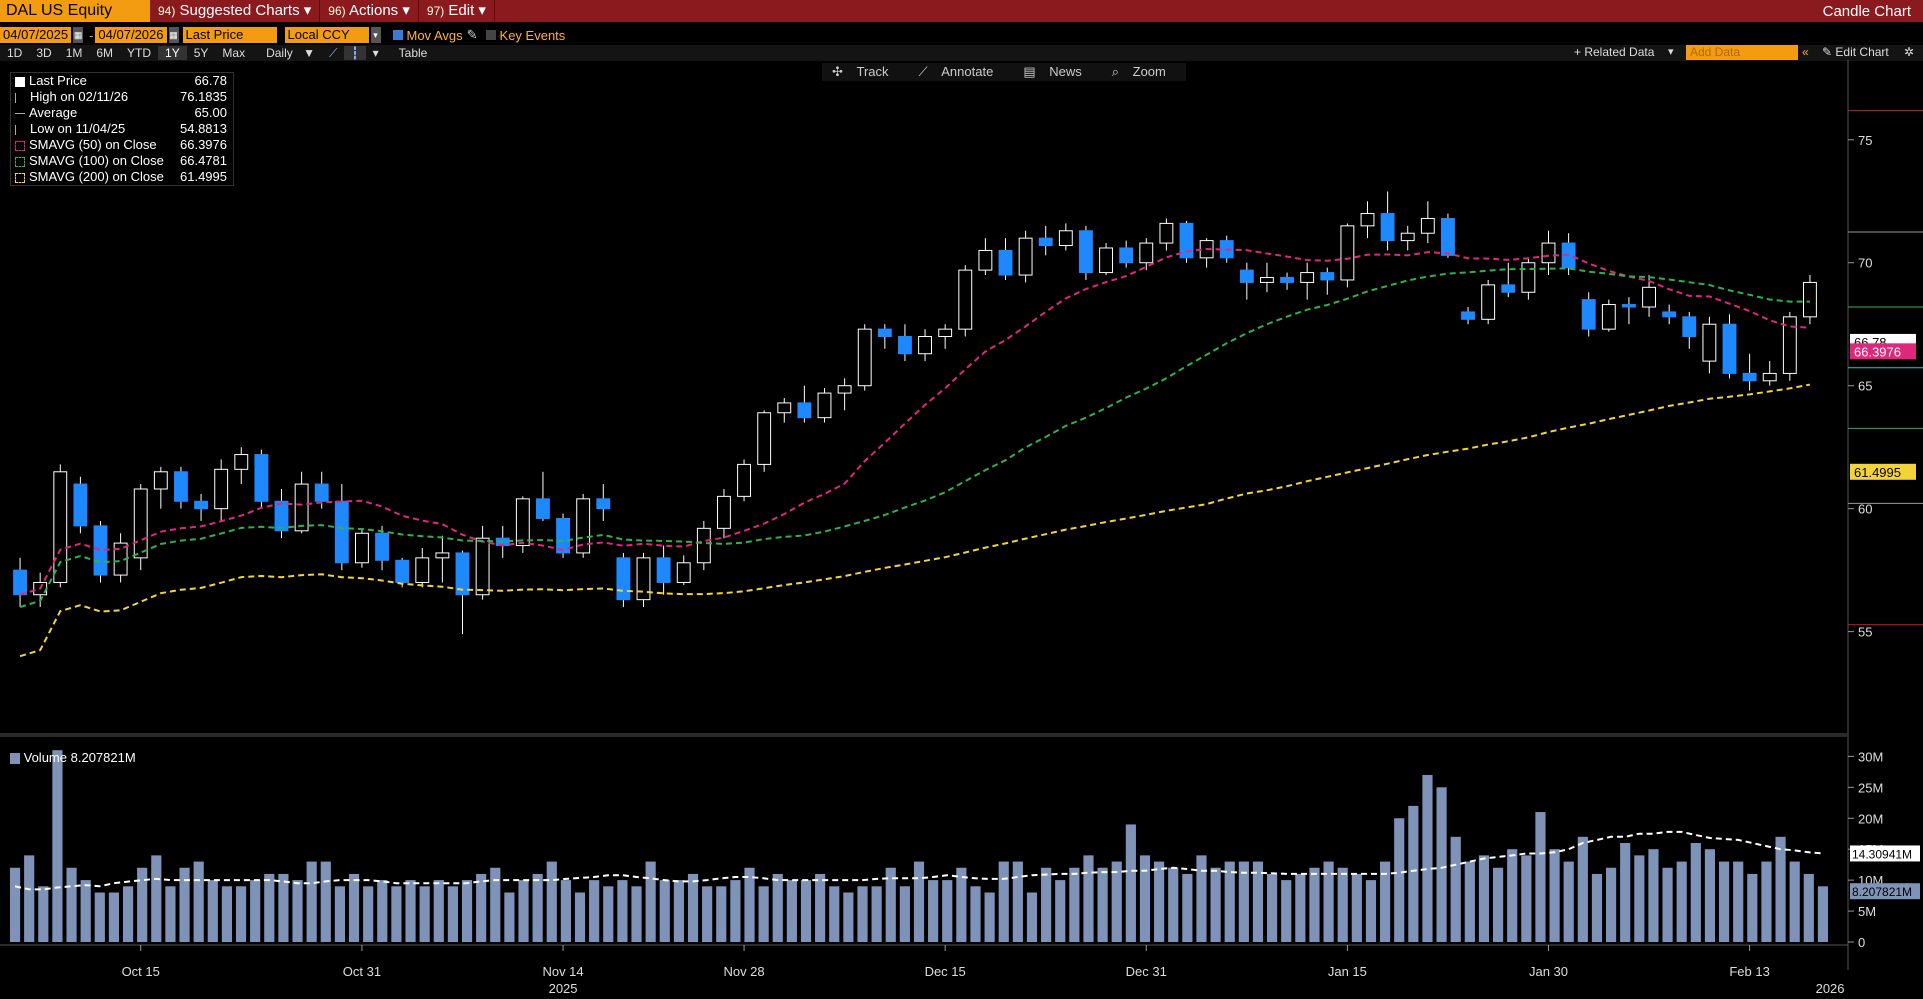  What do you see at coordinates (1052, 71) in the screenshot?
I see `news-tool: ▤ News` at bounding box center [1052, 71].